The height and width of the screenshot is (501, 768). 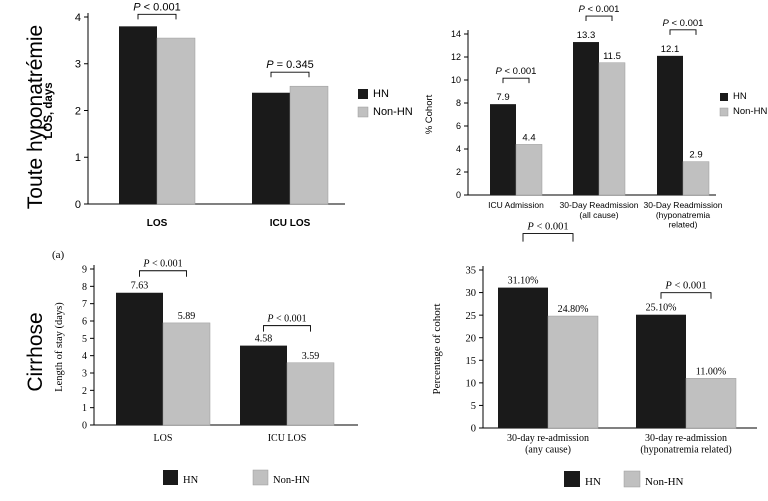 I want to click on value-label: 12.1, so click(x=670, y=49).